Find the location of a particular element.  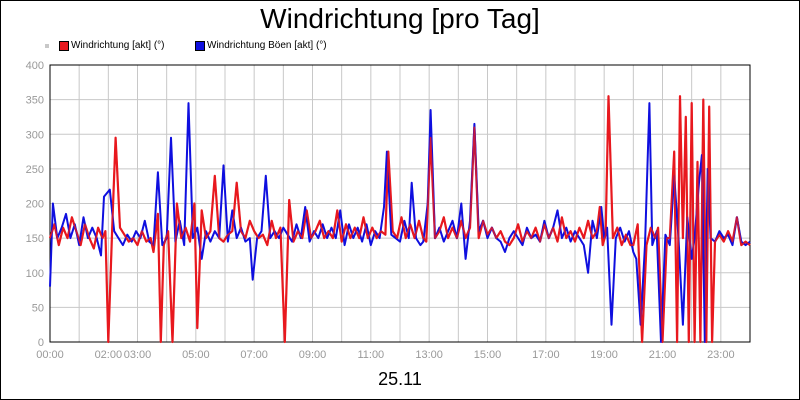

y-tick-label: 250 is located at coordinates (35, 170).